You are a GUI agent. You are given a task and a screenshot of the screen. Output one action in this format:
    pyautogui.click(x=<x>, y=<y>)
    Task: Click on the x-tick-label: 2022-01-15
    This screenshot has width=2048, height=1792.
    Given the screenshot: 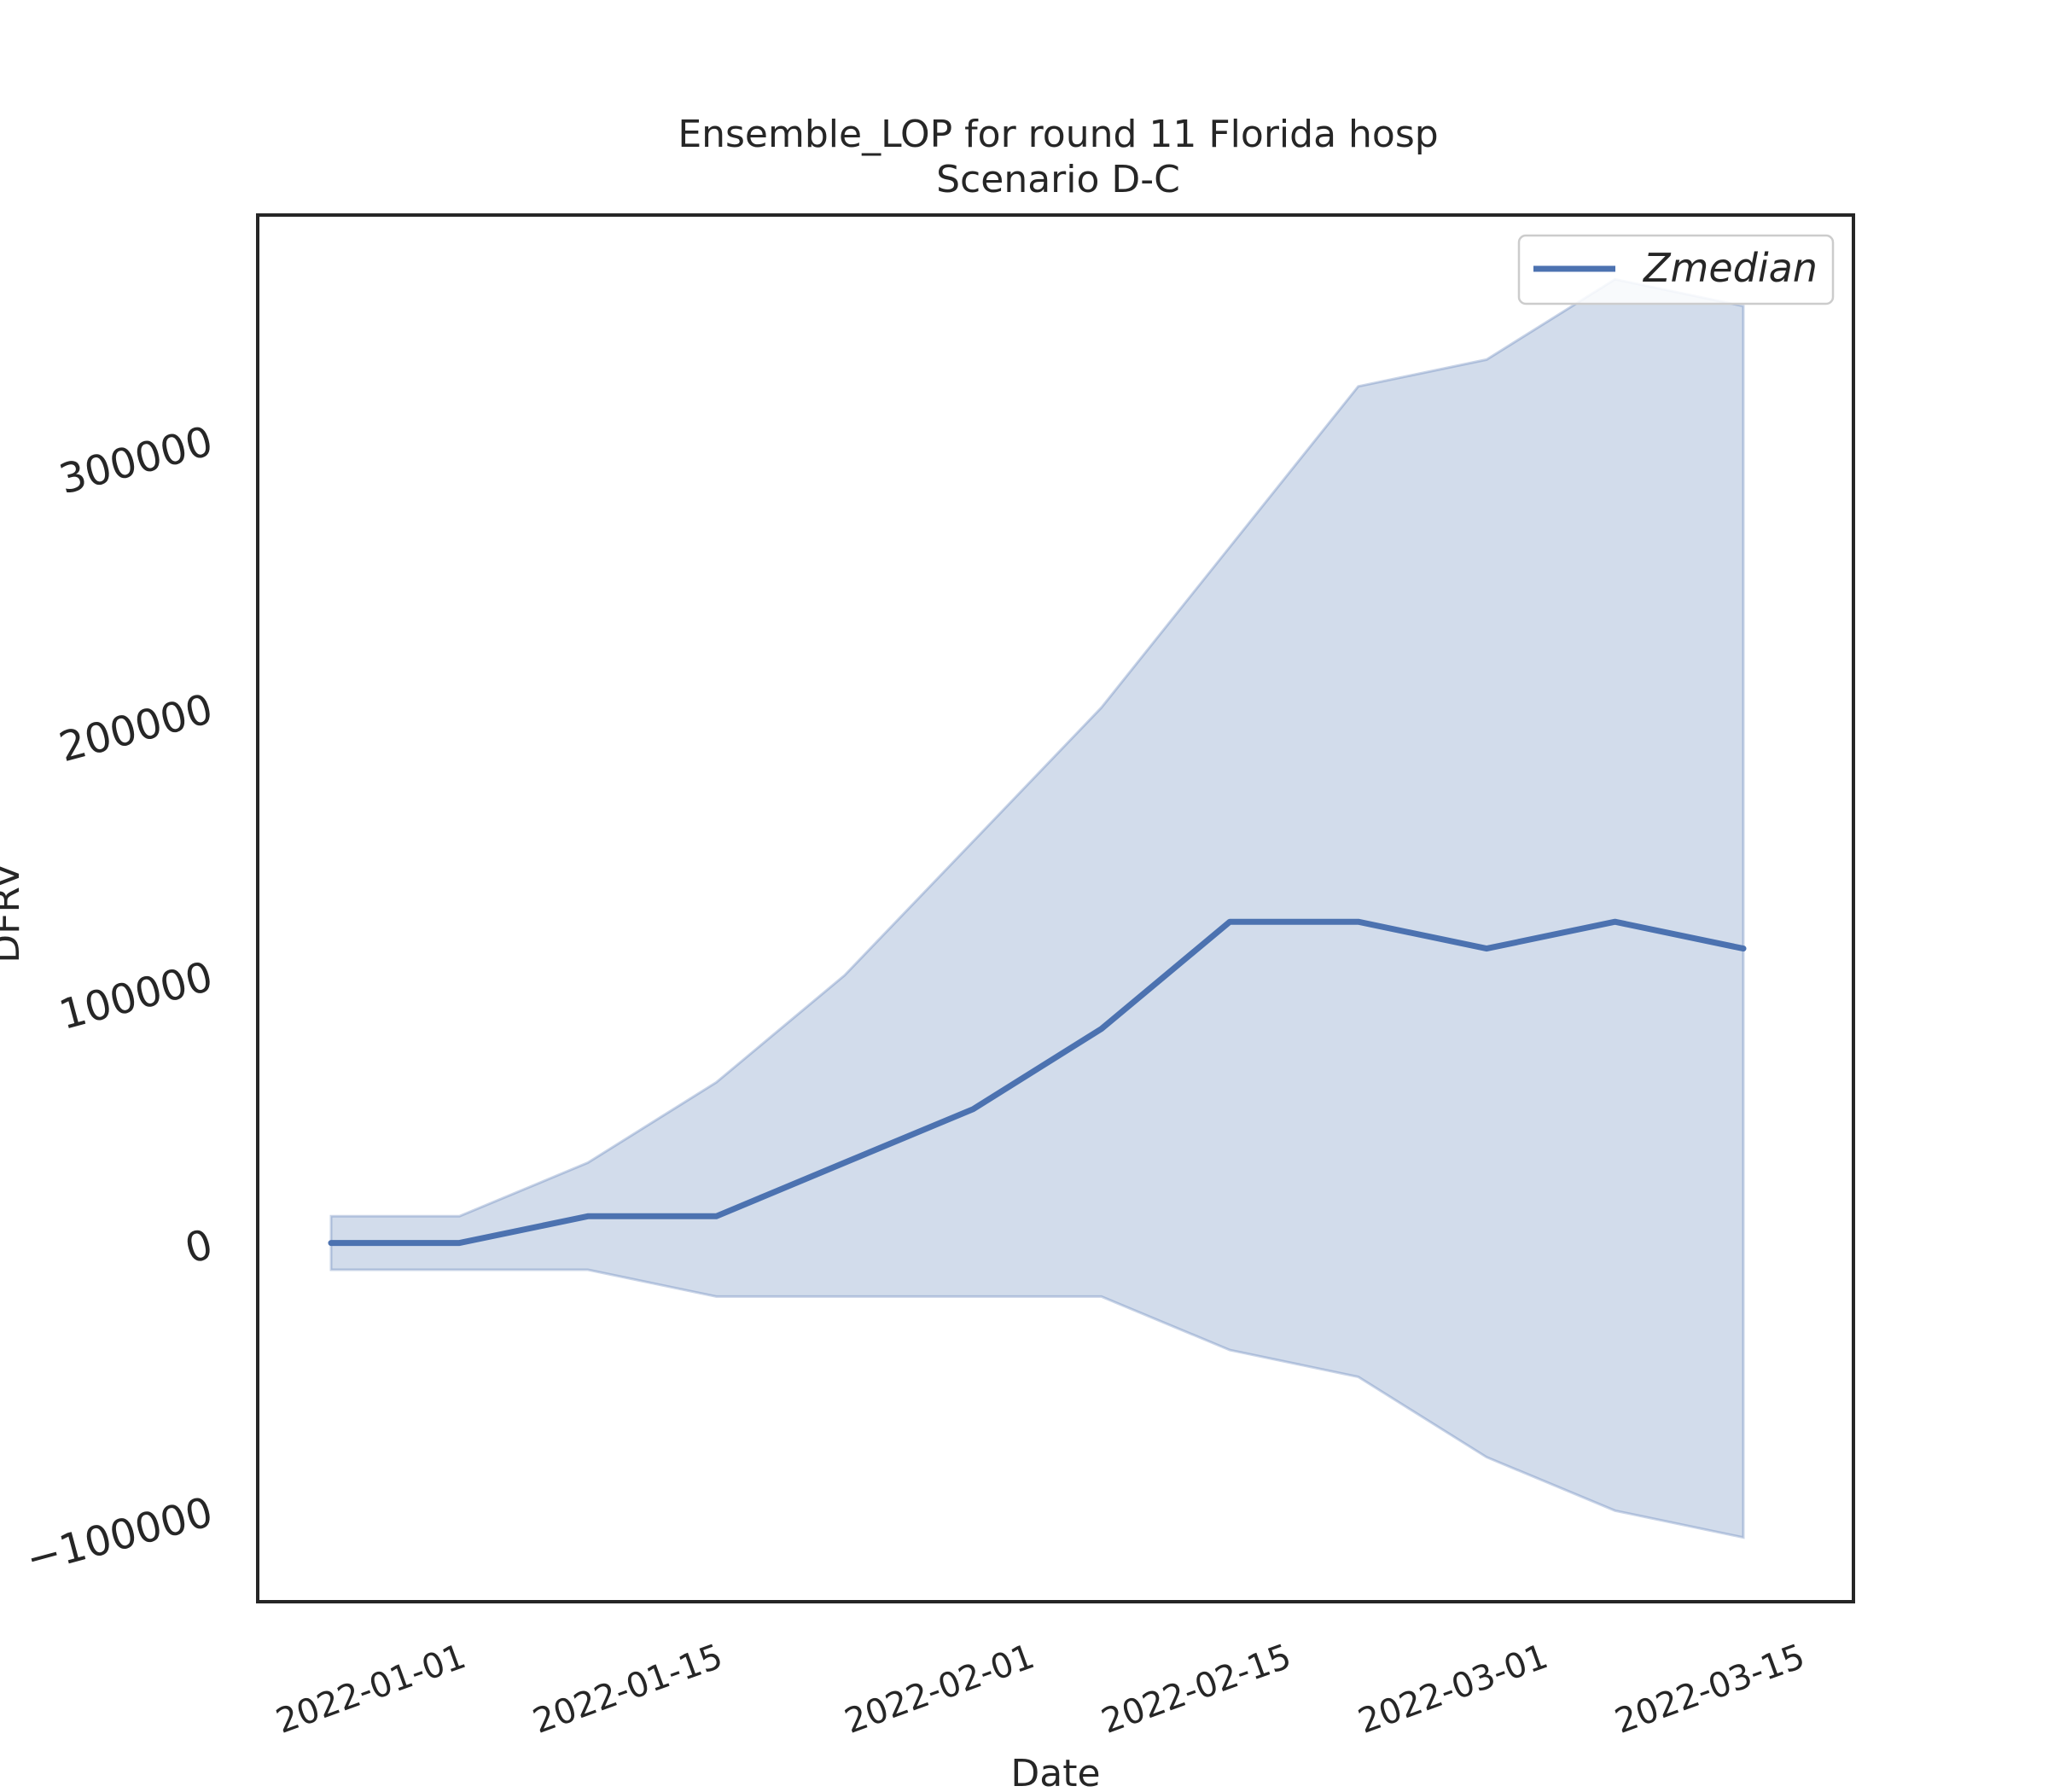 What is the action you would take?
    pyautogui.click(x=628, y=1689)
    